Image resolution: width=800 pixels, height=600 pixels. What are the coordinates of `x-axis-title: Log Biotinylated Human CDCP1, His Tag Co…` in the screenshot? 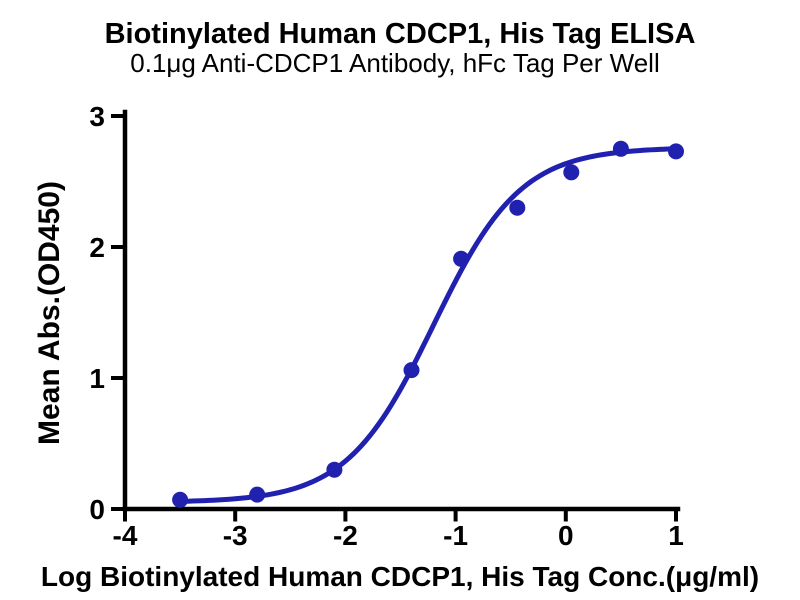 It's located at (400, 576).